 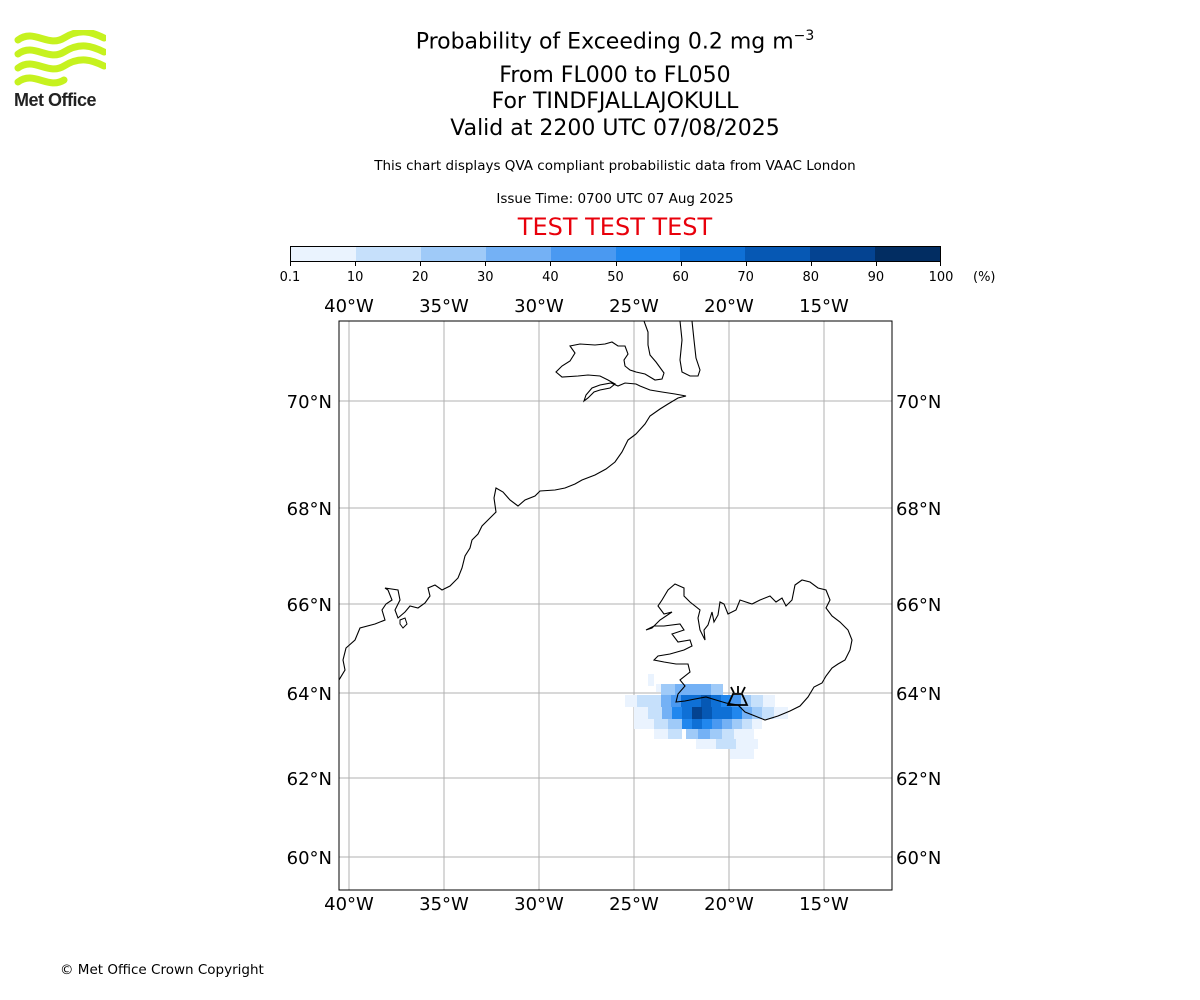 What do you see at coordinates (513, 501) in the screenshot?
I see `greenland-coastline` at bounding box center [513, 501].